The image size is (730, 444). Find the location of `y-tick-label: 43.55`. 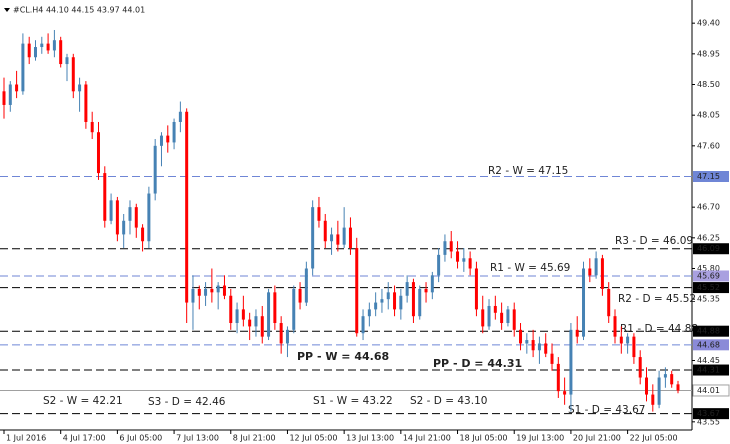

y-tick-label: 43.55 is located at coordinates (708, 421).